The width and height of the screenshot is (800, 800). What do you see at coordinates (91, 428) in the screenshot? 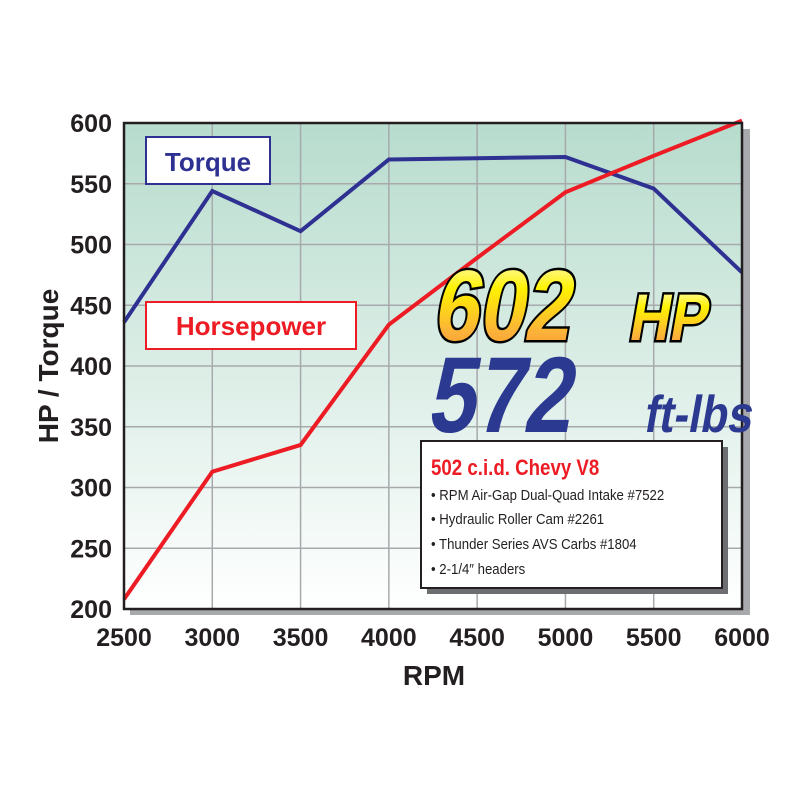
I see `y-tick-label: 350` at bounding box center [91, 428].